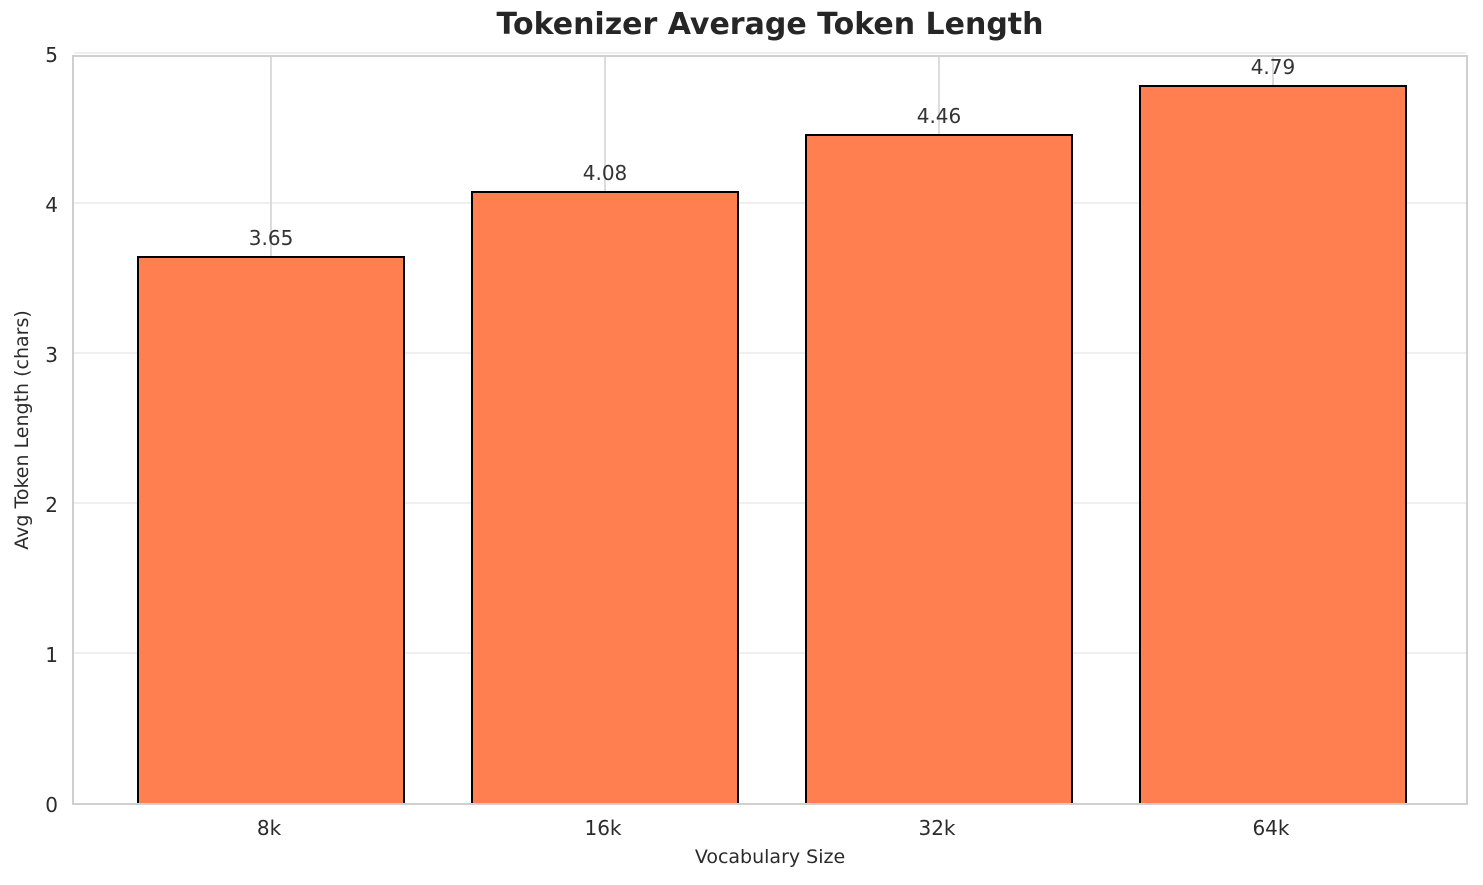 The image size is (1483, 885). Describe the element at coordinates (51, 355) in the screenshot. I see `y-tick-label: 3` at that location.